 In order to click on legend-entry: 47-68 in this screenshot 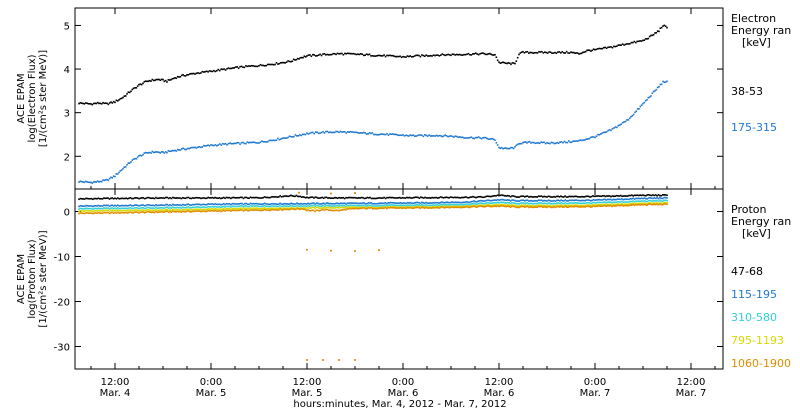, I will do `click(747, 271)`.